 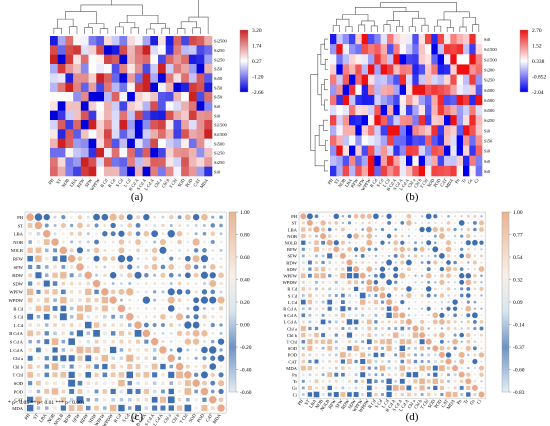 I want to click on colorbar, so click(x=505, y=302).